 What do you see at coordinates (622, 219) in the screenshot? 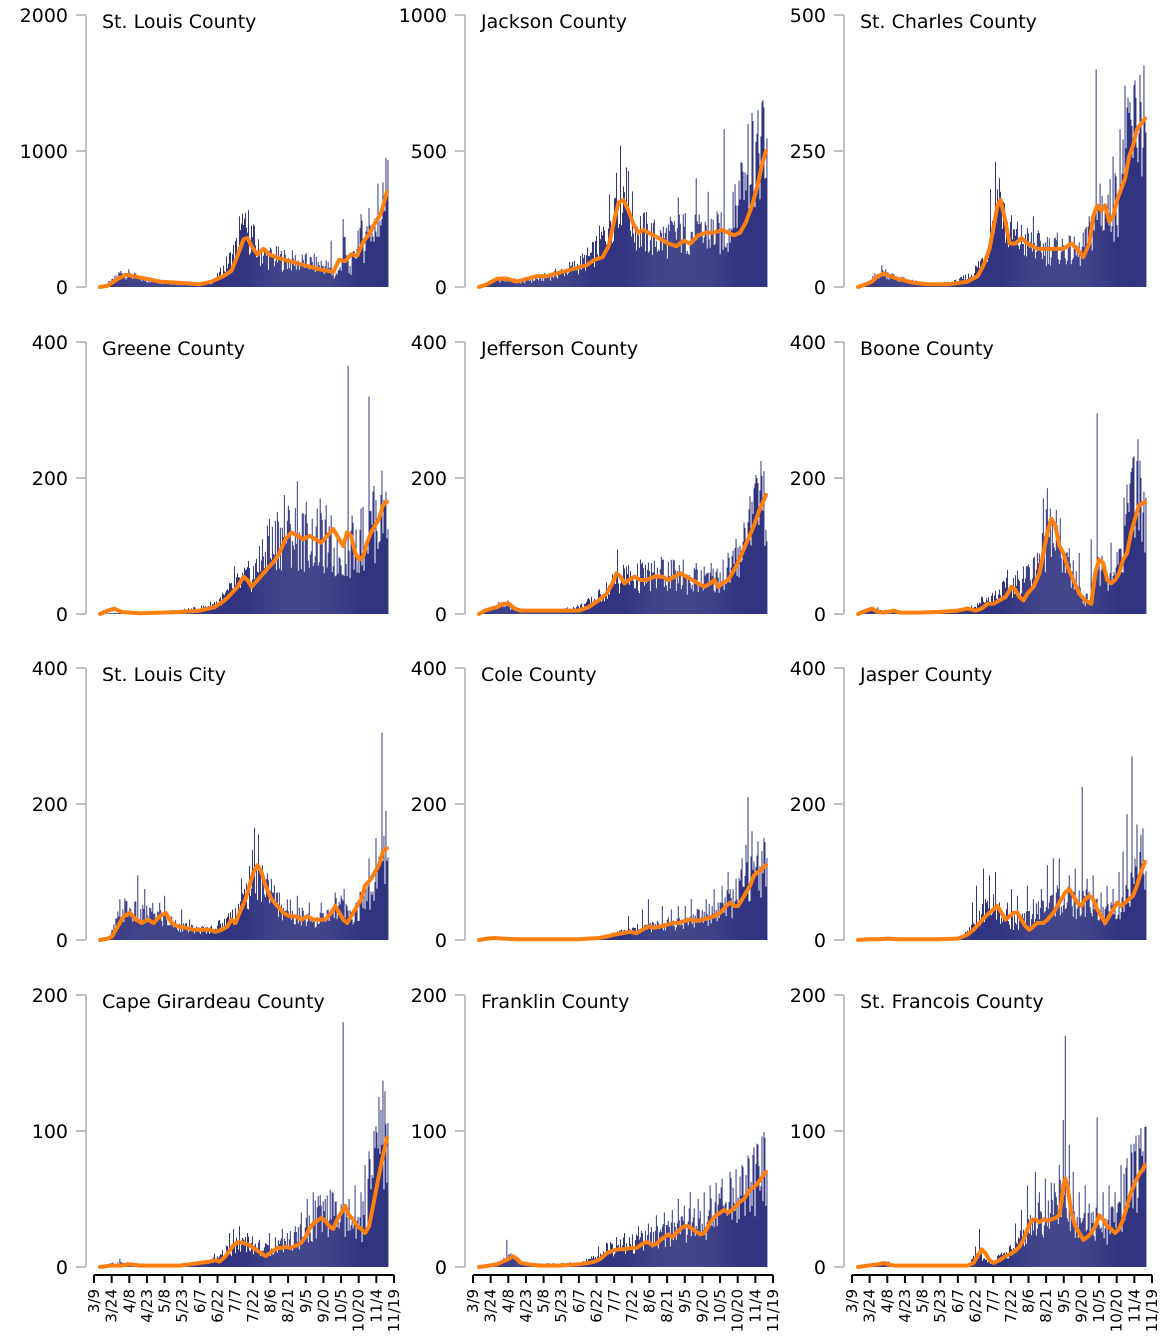
I see `seven-day-average-line` at bounding box center [622, 219].